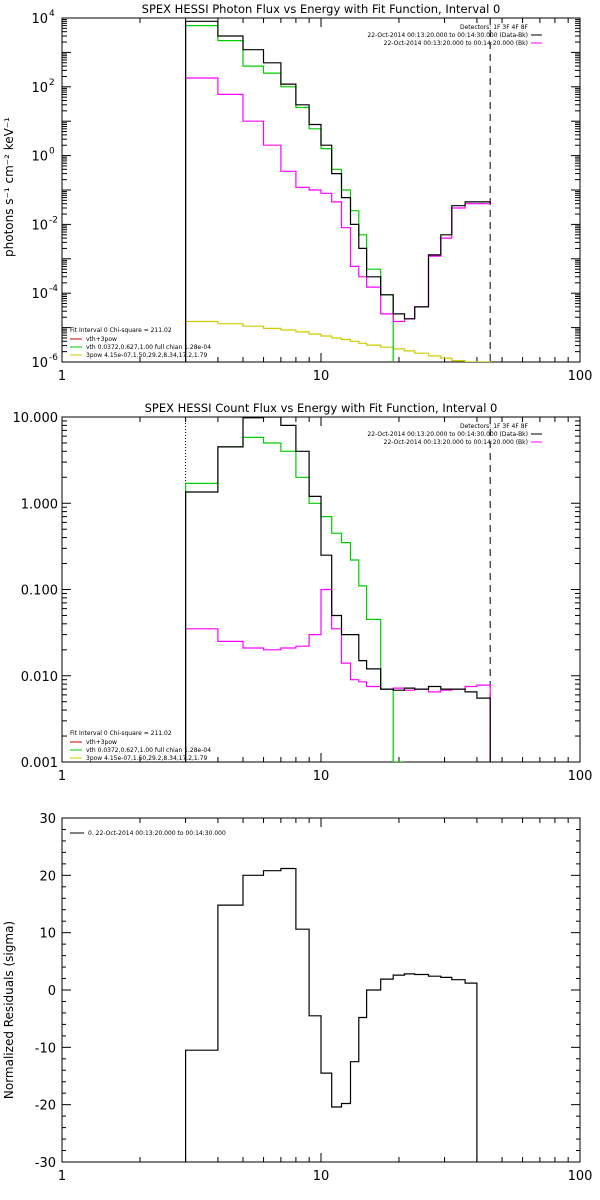  Describe the element at coordinates (52, 14) in the screenshot. I see `panel1-y-tick-label-exponent: 4` at that location.